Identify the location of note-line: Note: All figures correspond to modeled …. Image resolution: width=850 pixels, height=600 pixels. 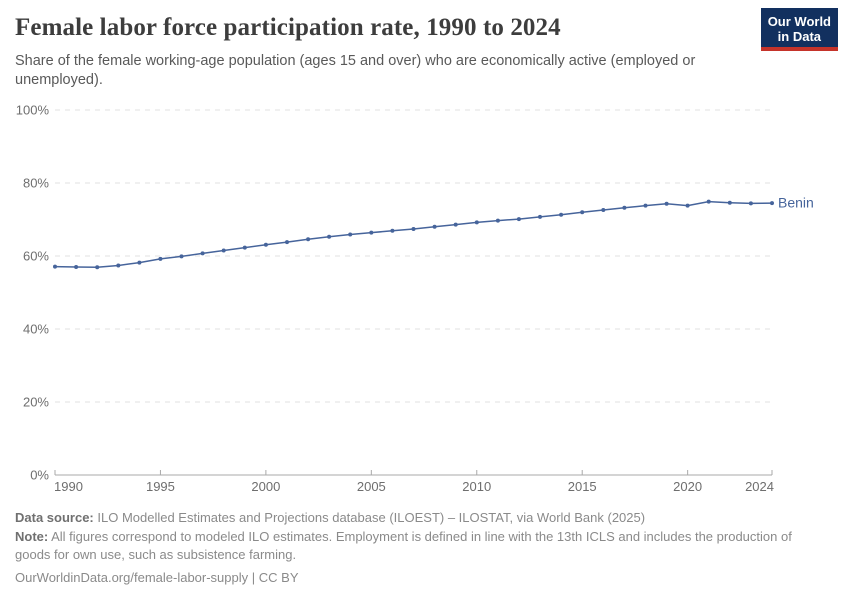
(411, 546).